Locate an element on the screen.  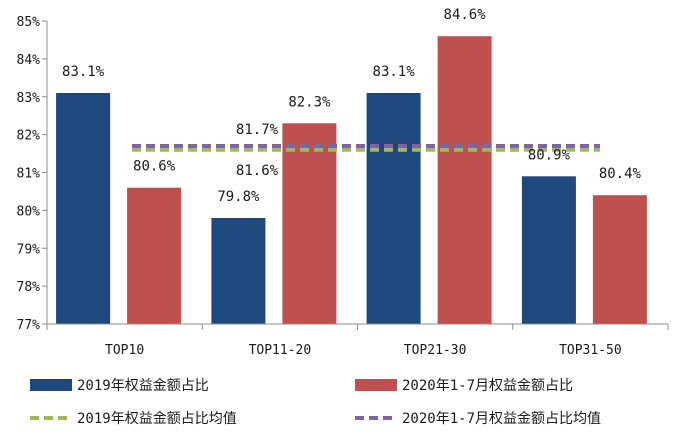
legend-2019-swatch is located at coordinates (51, 385).